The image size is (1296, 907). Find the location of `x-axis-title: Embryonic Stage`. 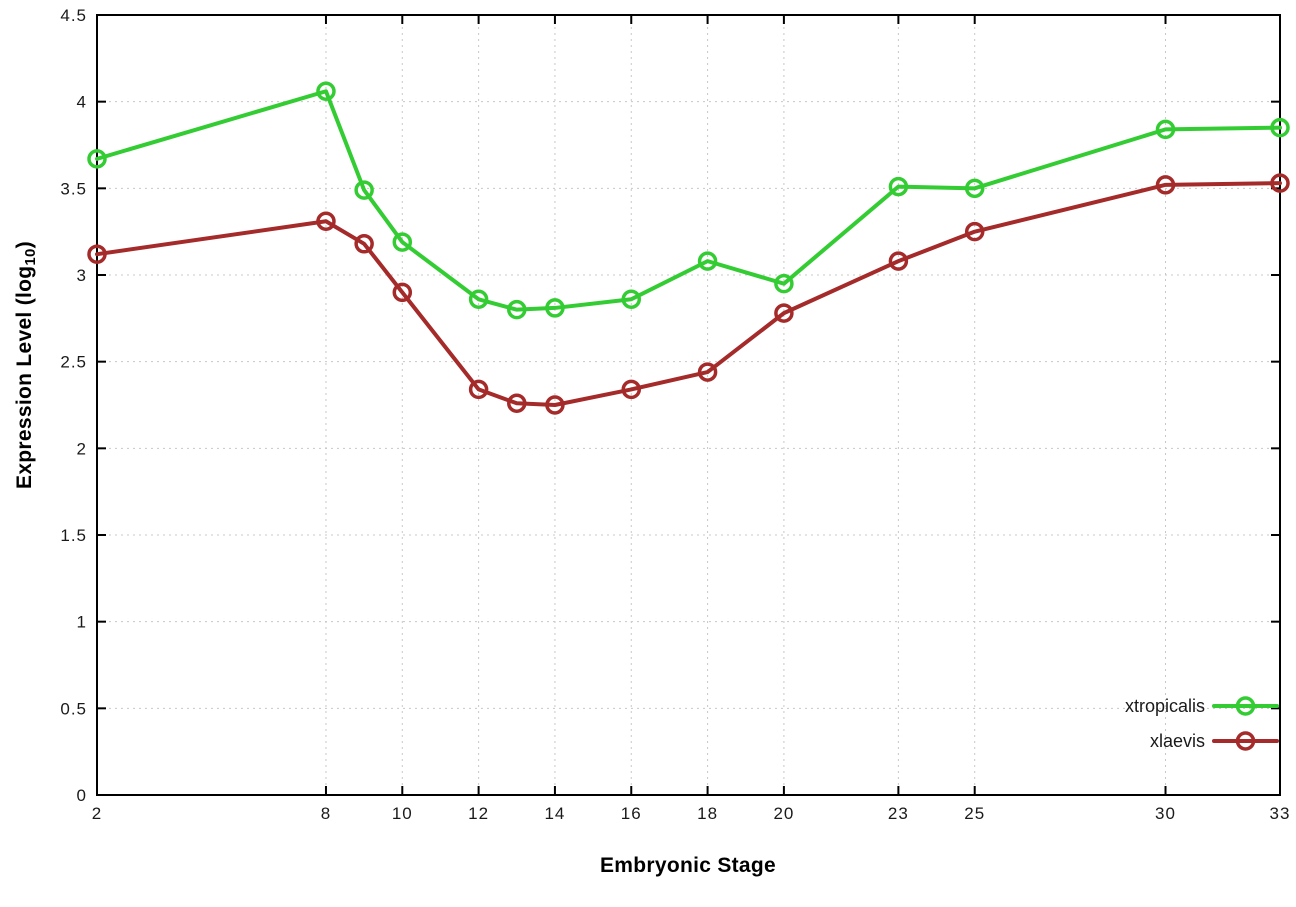

x-axis-title: Embryonic Stage is located at coordinates (688, 865).